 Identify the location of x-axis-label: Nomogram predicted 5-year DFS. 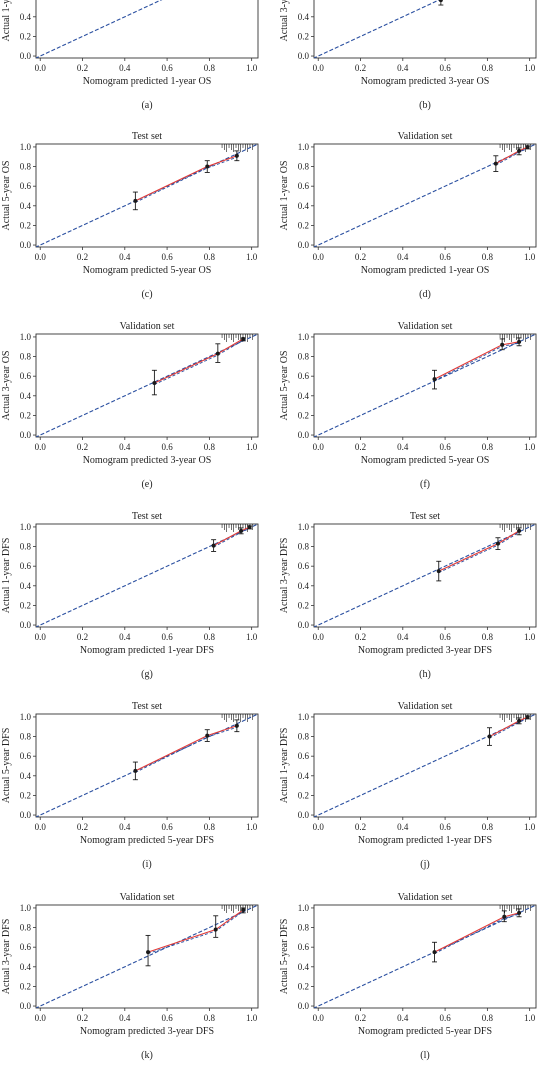
(147, 840).